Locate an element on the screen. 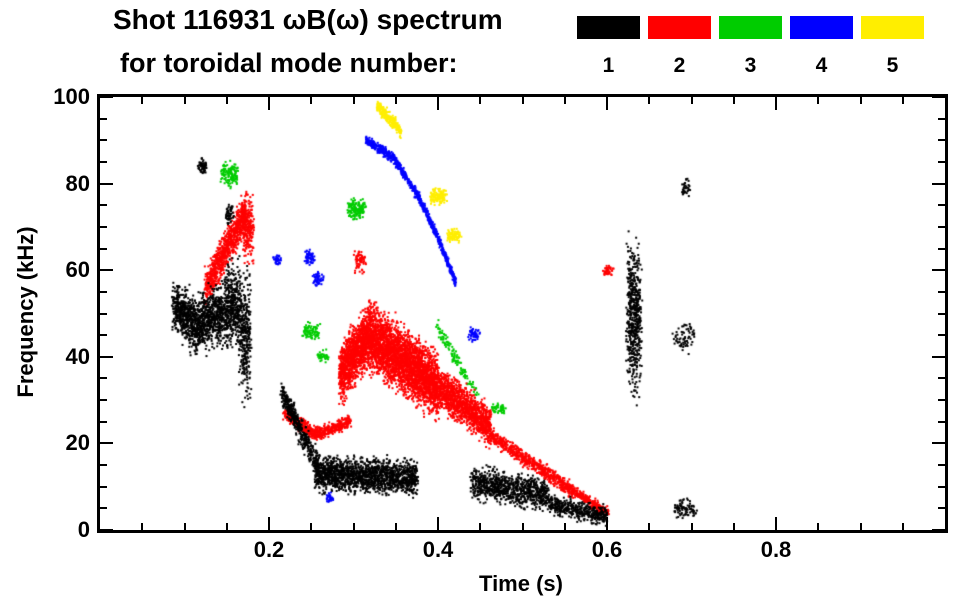 The height and width of the screenshot is (615, 963). chart-title: Shot 116931 ωB(ω) spectrum is located at coordinates (308, 19).